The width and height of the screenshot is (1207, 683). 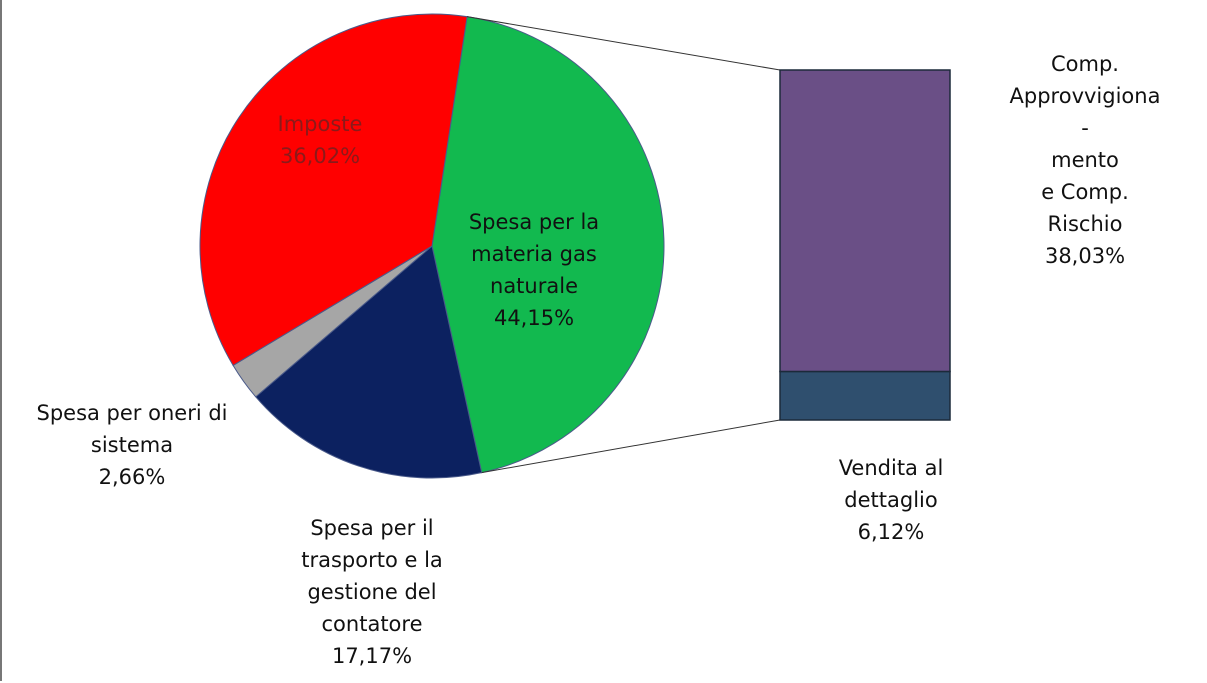 I want to click on label-line: 6,12%, so click(x=891, y=532).